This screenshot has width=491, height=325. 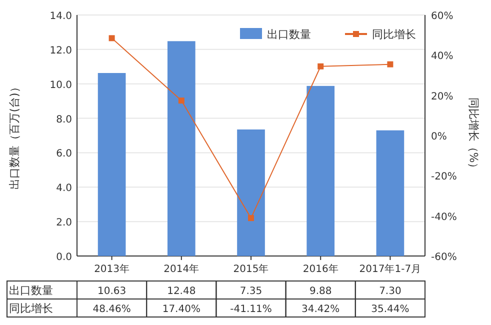 What do you see at coordinates (442, 96) in the screenshot?
I see `y2-tick-label: 20%` at bounding box center [442, 96].